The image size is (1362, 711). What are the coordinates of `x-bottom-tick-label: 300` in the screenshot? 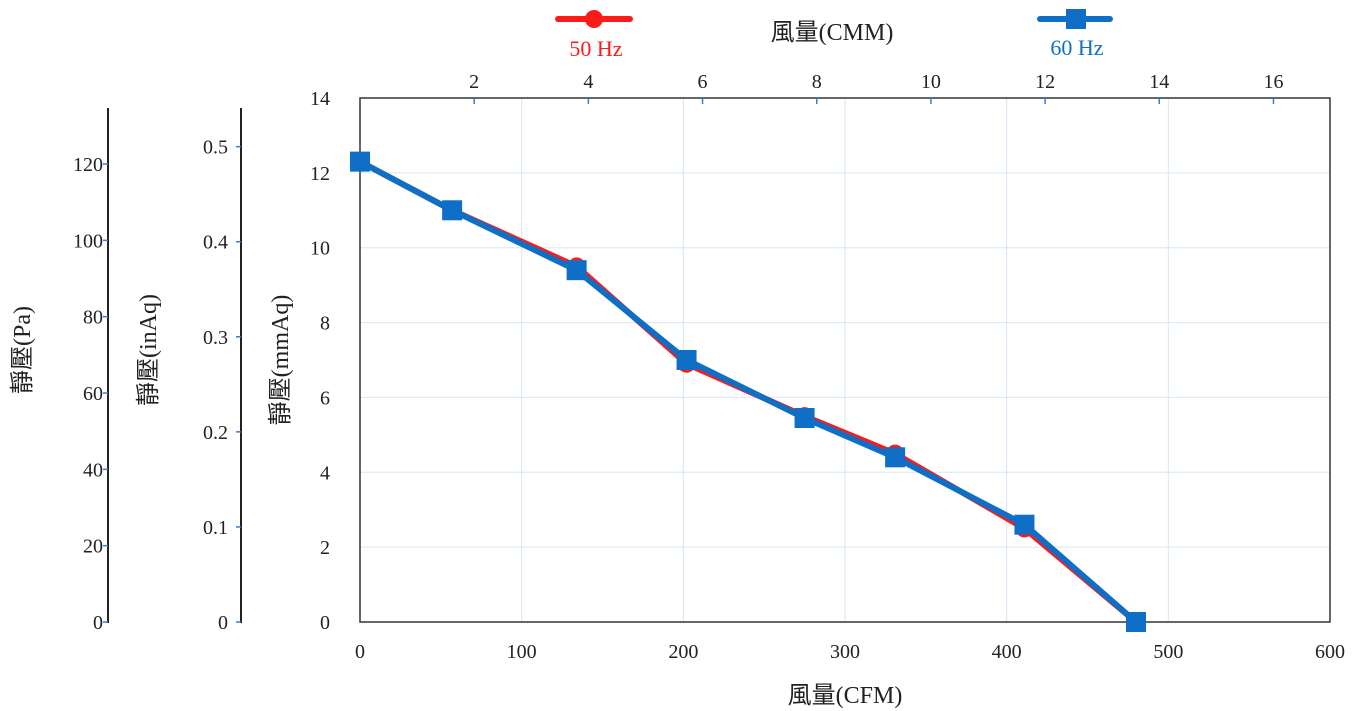 It's located at (845, 652).